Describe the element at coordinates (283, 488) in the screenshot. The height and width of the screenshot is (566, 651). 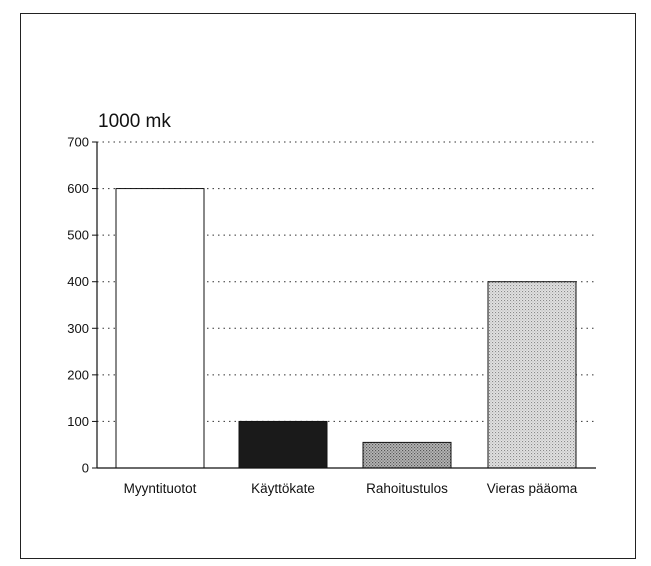
I see `x-tick-label: Käyttökate` at that location.